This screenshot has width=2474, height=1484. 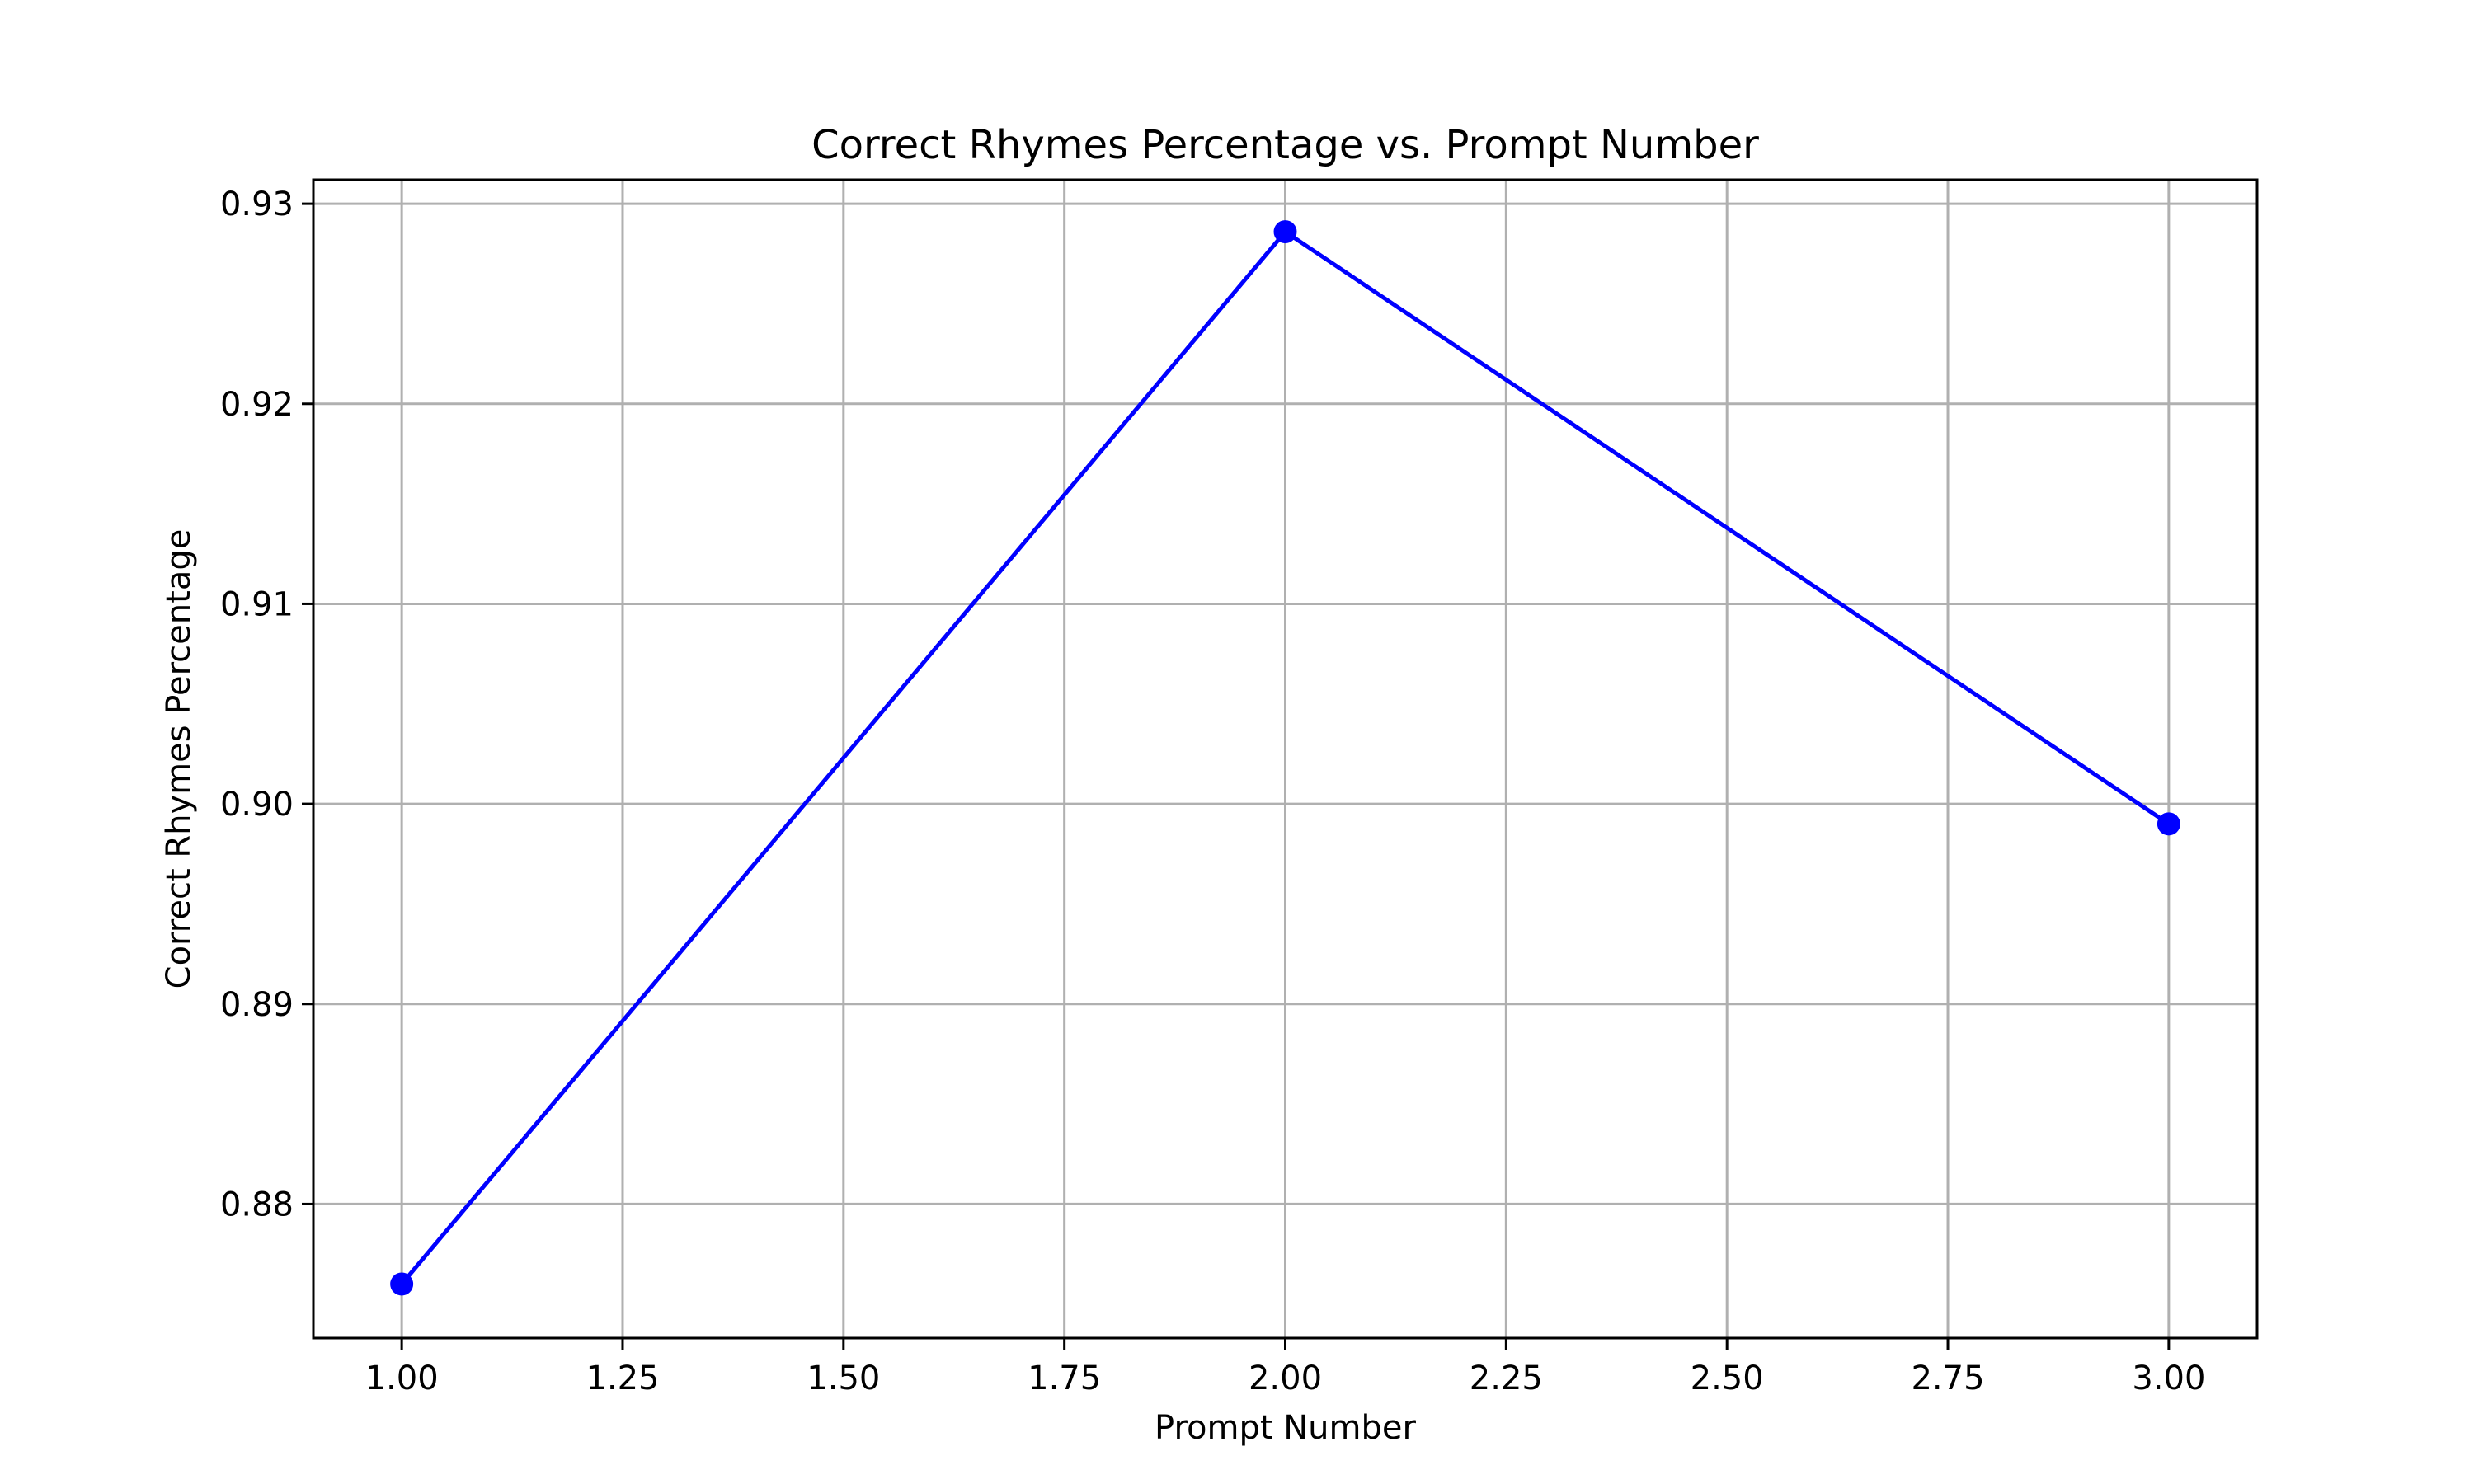 I want to click on y-tick-label: 0.91, so click(x=257, y=604).